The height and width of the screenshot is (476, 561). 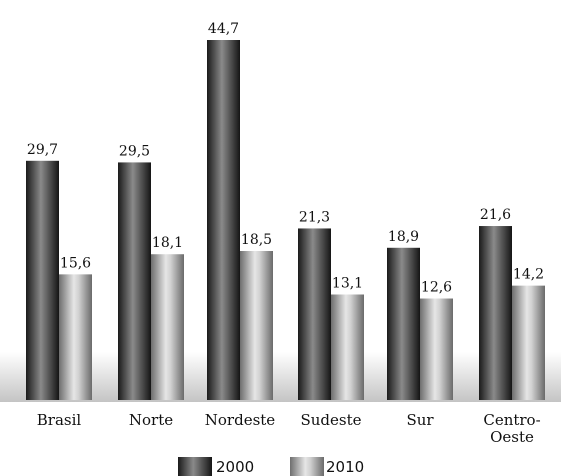 What do you see at coordinates (271, 466) in the screenshot?
I see `legend: 2000 2010` at bounding box center [271, 466].